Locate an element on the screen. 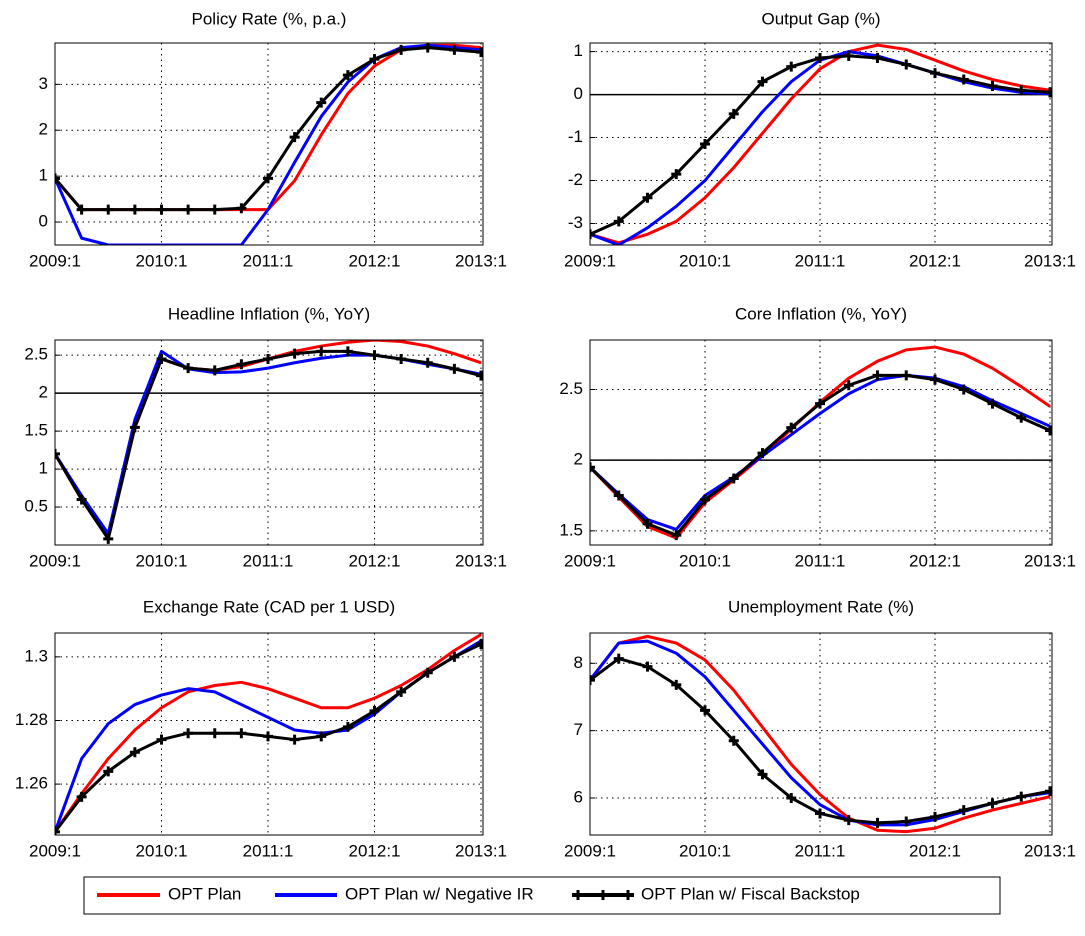  chart-title: Headline Inflation (%, YoY) is located at coordinates (269, 313).